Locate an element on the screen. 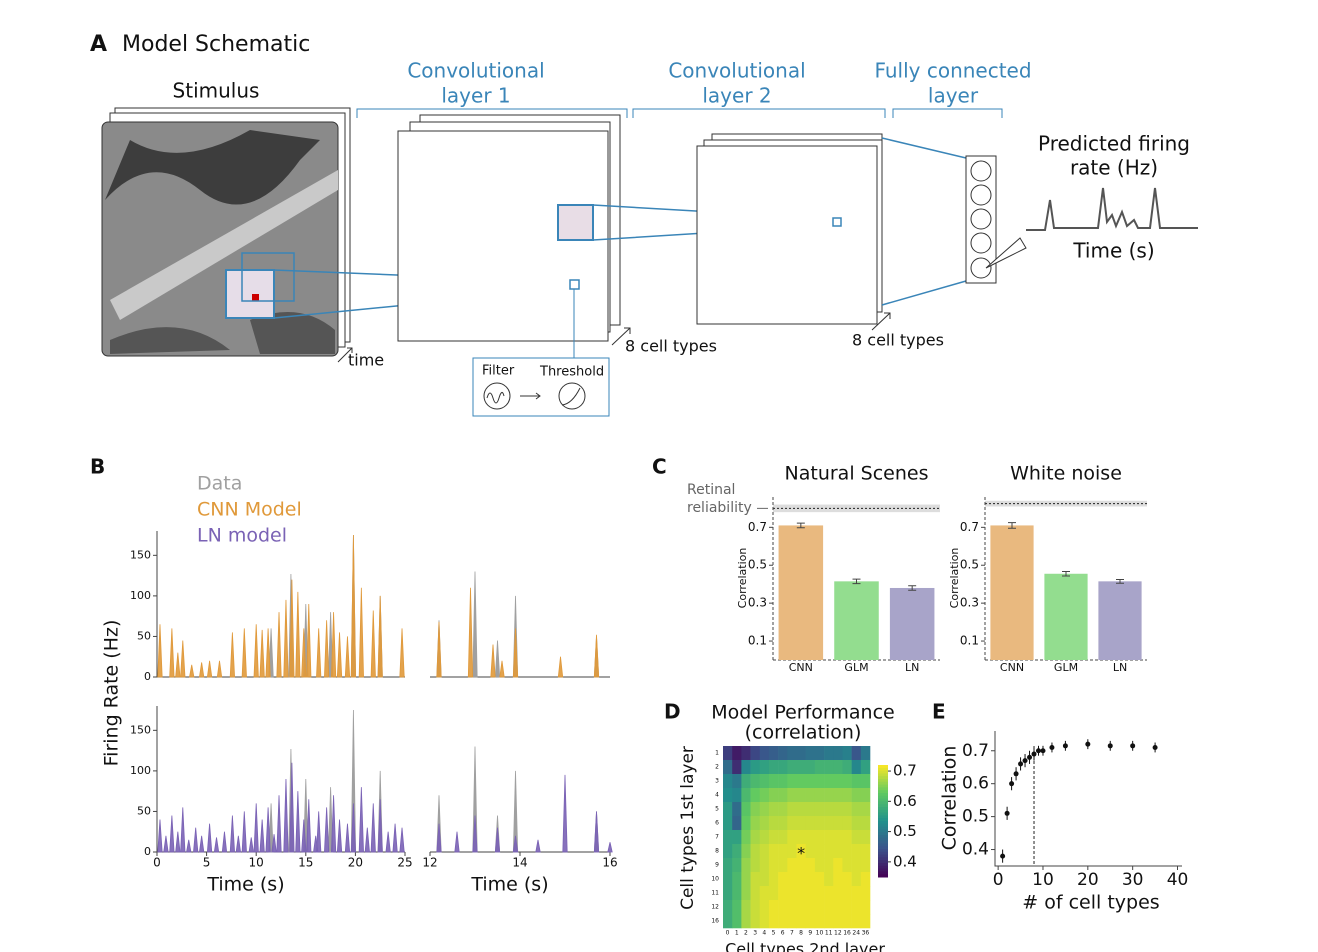 The width and height of the screenshot is (1318, 952). y-axis-label: Firing Rate (Hz) is located at coordinates (112, 693).